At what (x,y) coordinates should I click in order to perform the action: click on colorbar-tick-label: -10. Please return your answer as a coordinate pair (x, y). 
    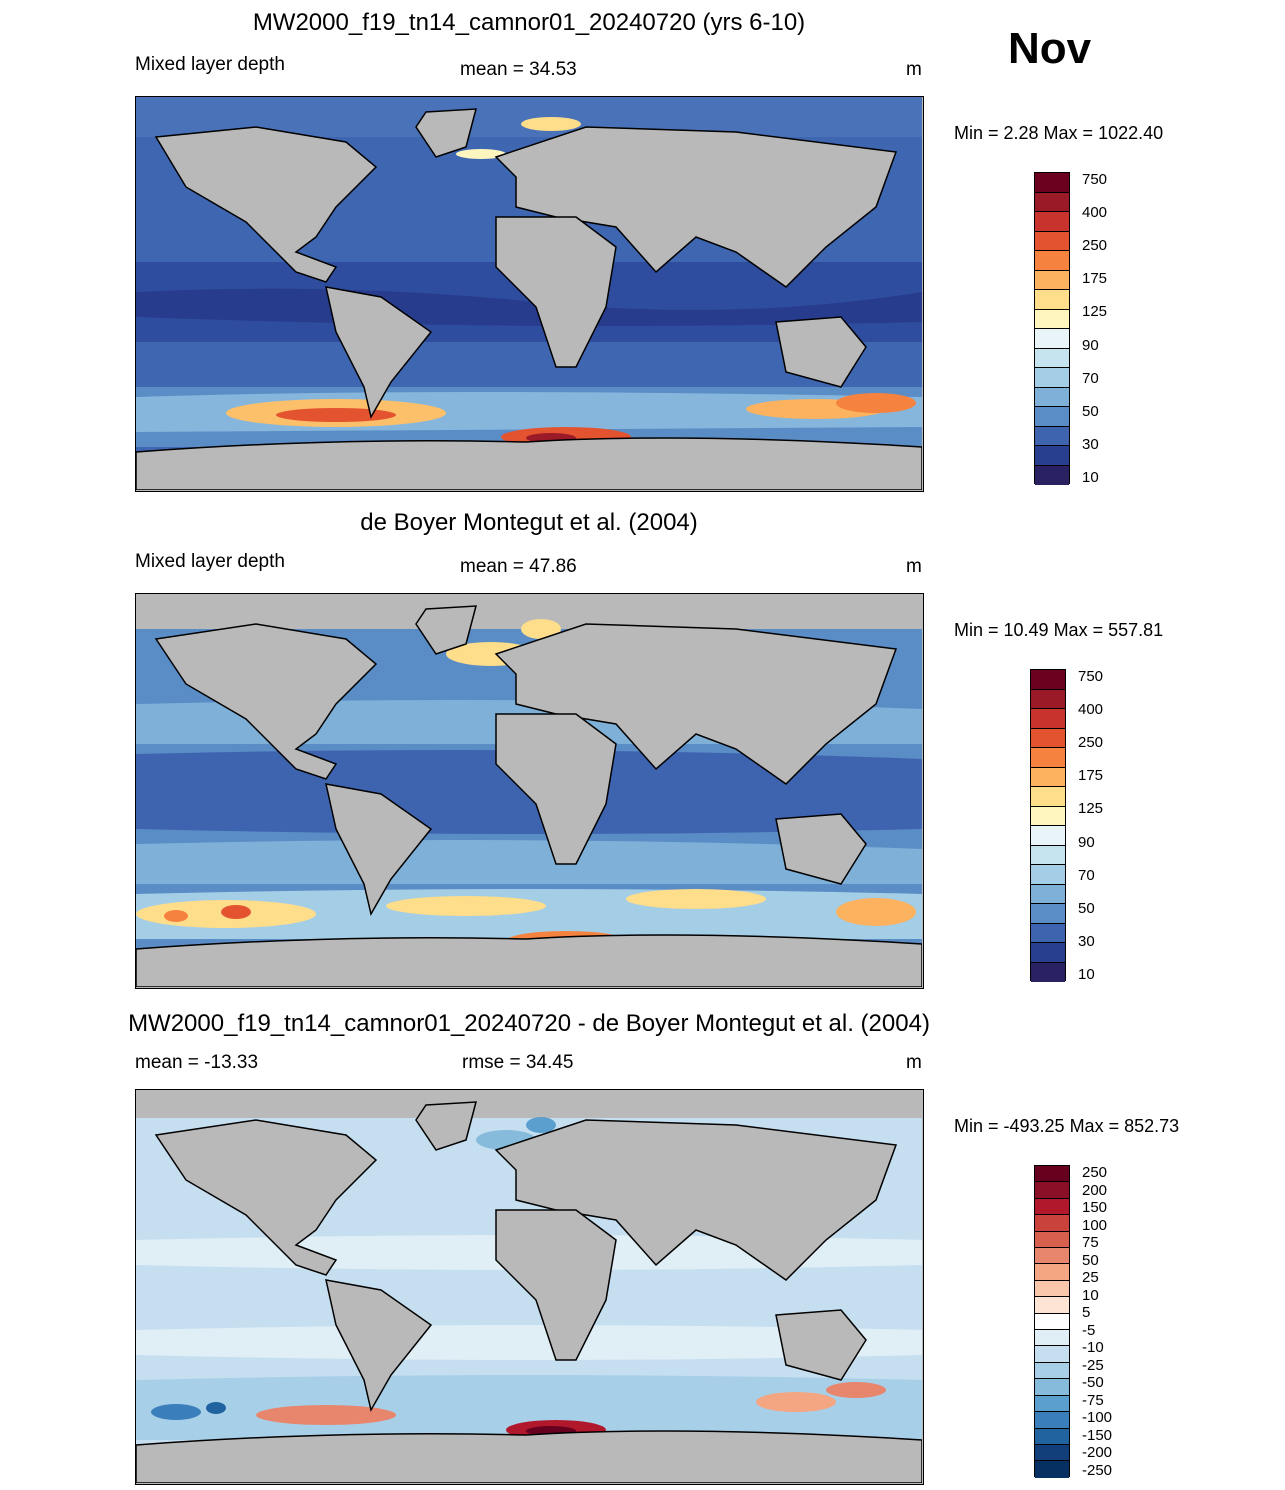
    Looking at the image, I should click on (1093, 1348).